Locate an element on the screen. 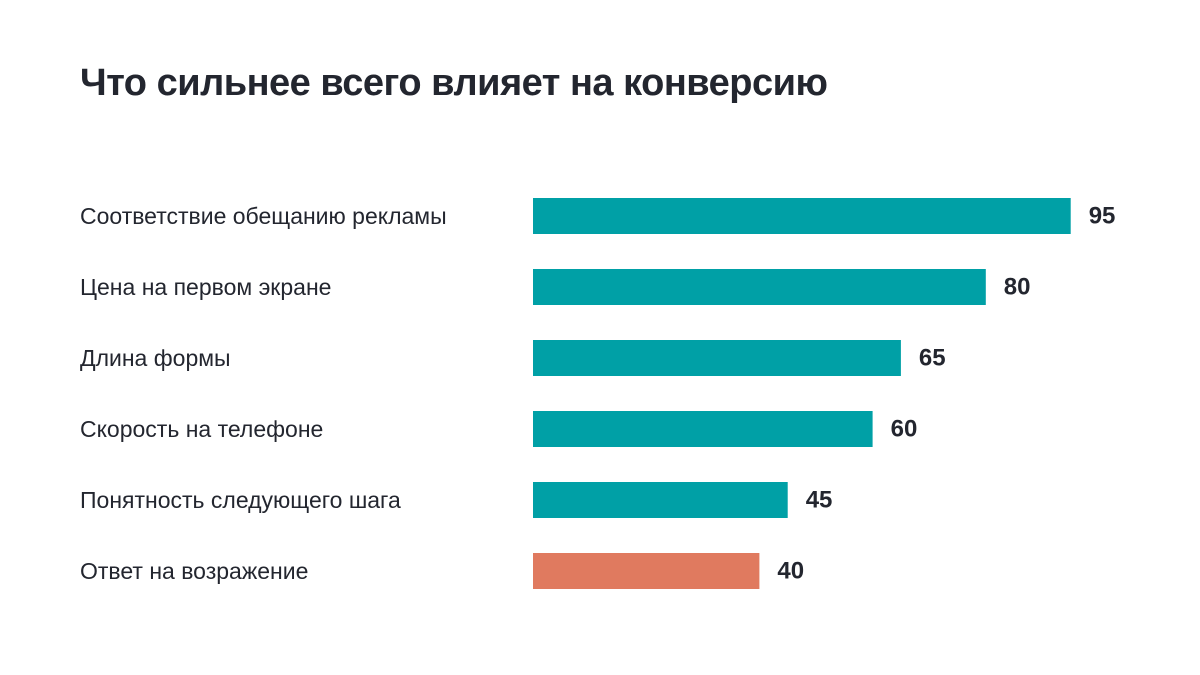 Image resolution: width=1200 pixels, height=675 pixels. value-label: 60 is located at coordinates (904, 429).